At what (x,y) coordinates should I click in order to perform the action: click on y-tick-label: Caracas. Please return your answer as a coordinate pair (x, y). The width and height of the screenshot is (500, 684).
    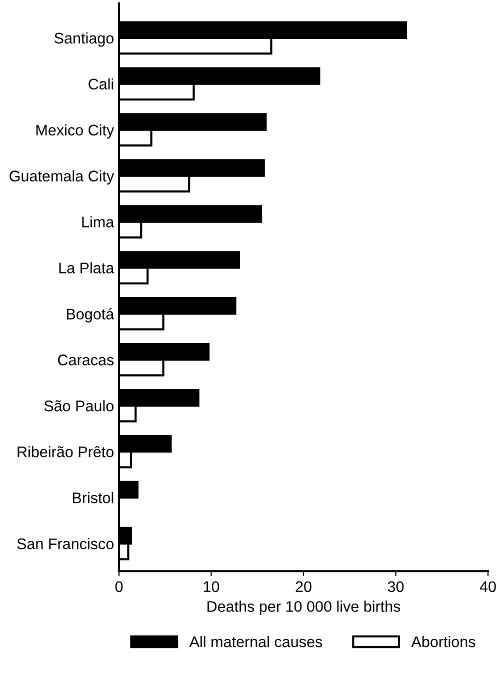
    Looking at the image, I should click on (86, 360).